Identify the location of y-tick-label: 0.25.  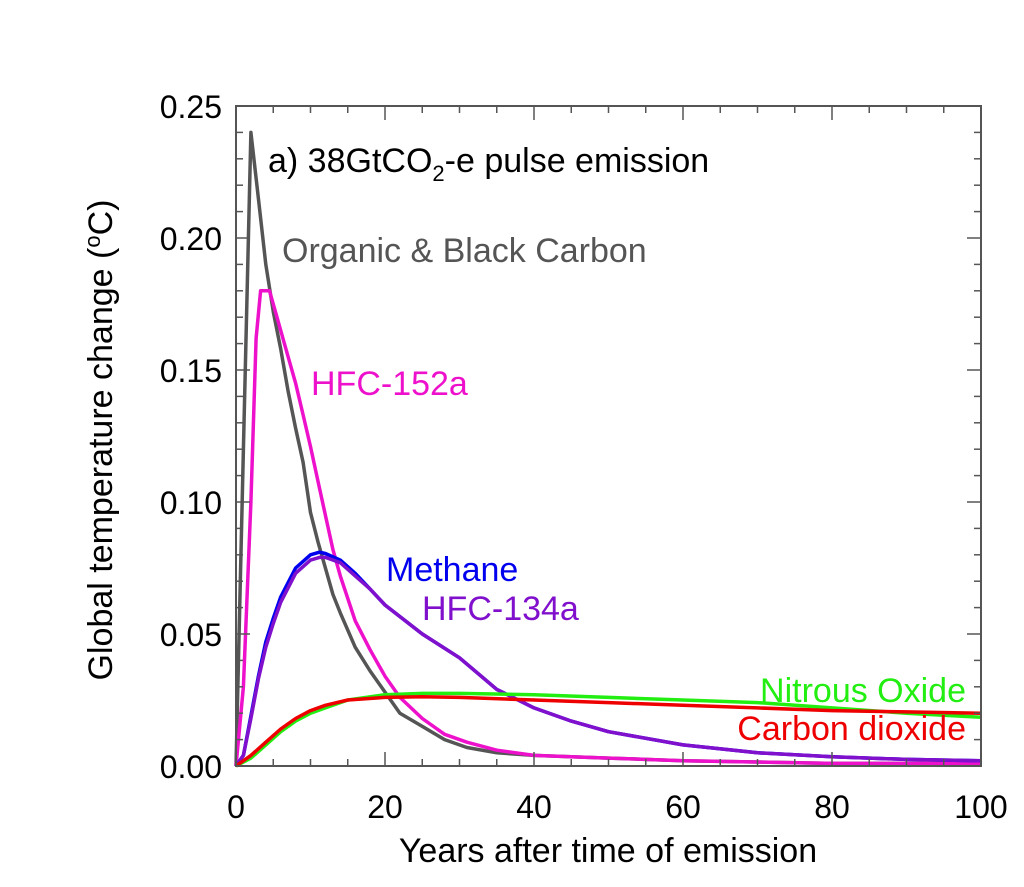
(191, 107).